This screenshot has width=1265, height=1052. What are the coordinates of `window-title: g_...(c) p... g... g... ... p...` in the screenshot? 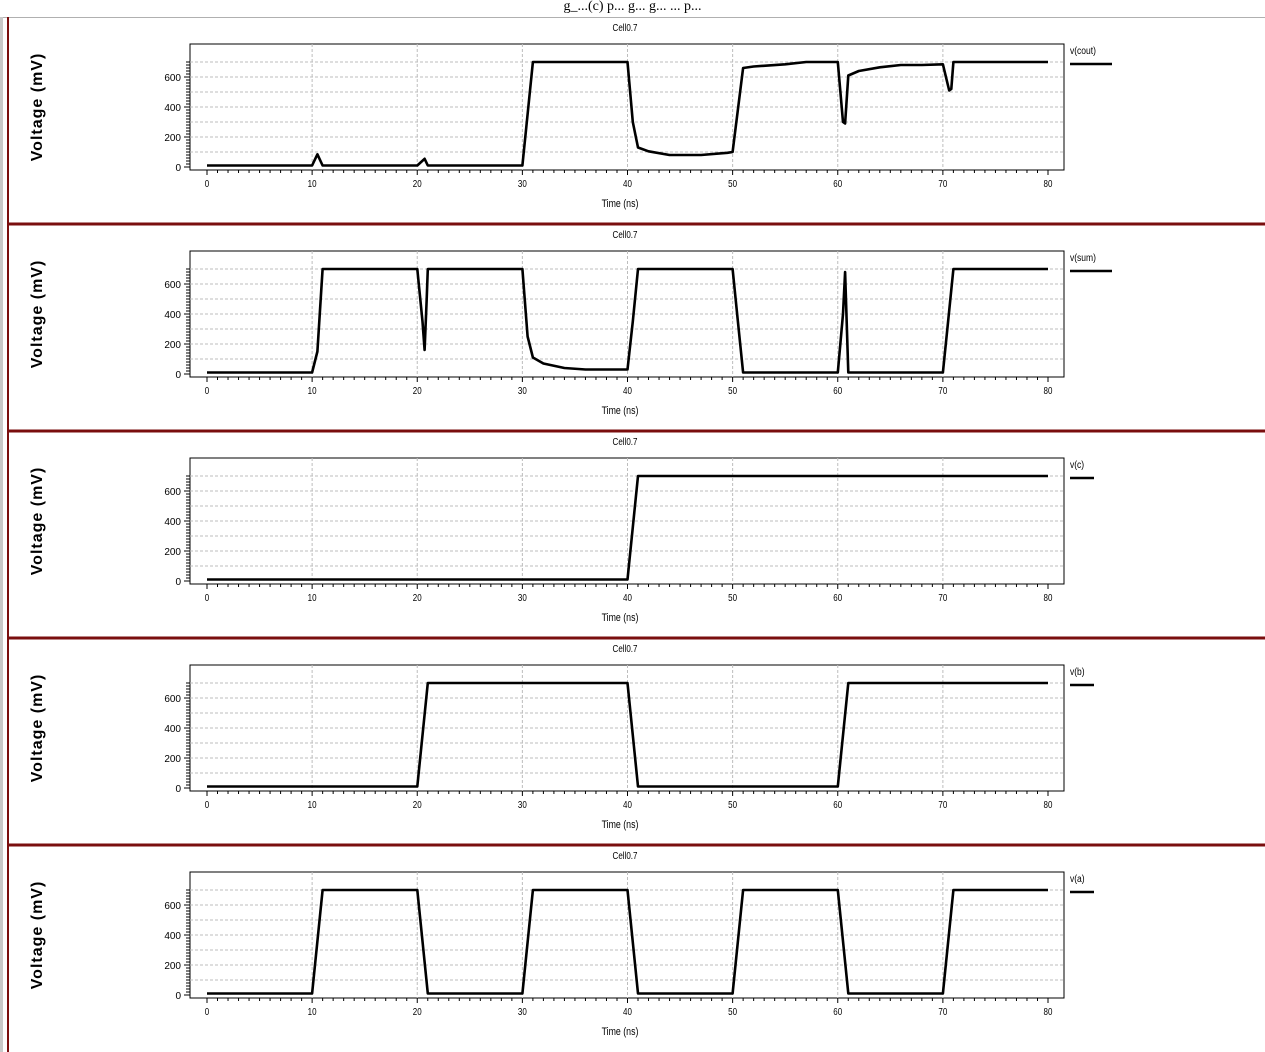 It's located at (632, 7).